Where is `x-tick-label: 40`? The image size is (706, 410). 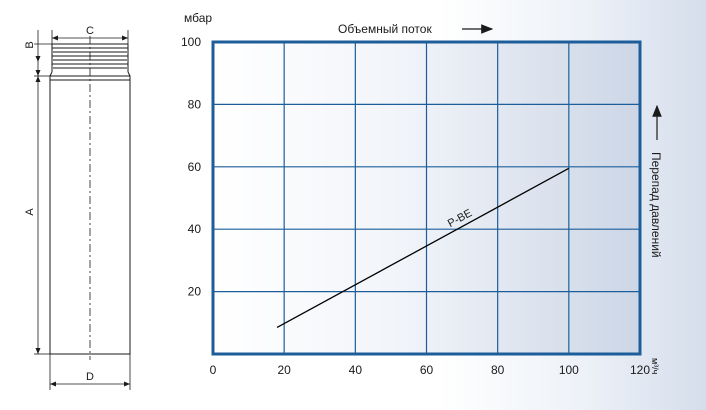 x-tick-label: 40 is located at coordinates (356, 370).